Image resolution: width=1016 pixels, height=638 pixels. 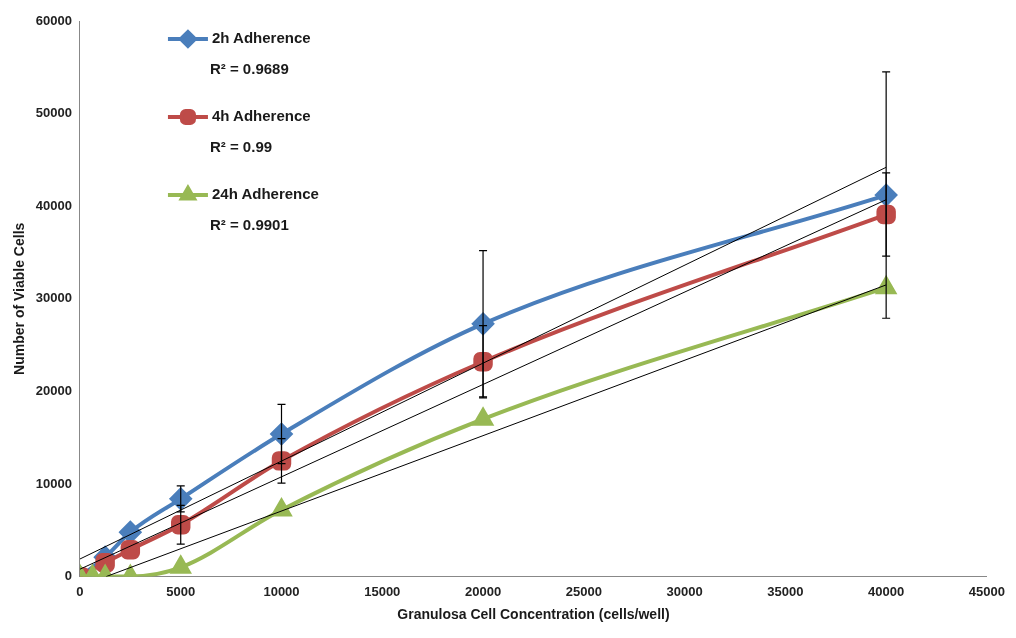 I want to click on x-tick-label: 25000, so click(x=583, y=591).